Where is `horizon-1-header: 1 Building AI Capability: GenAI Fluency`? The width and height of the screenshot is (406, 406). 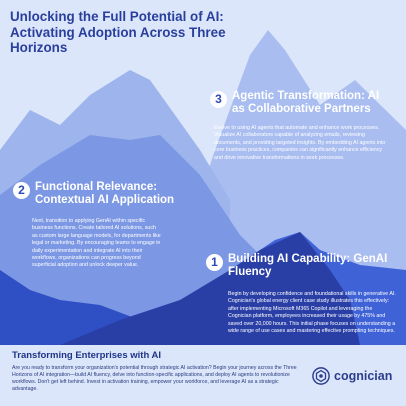 horizon-1-header: 1 Building AI Capability: GenAI Fluency is located at coordinates (300, 266).